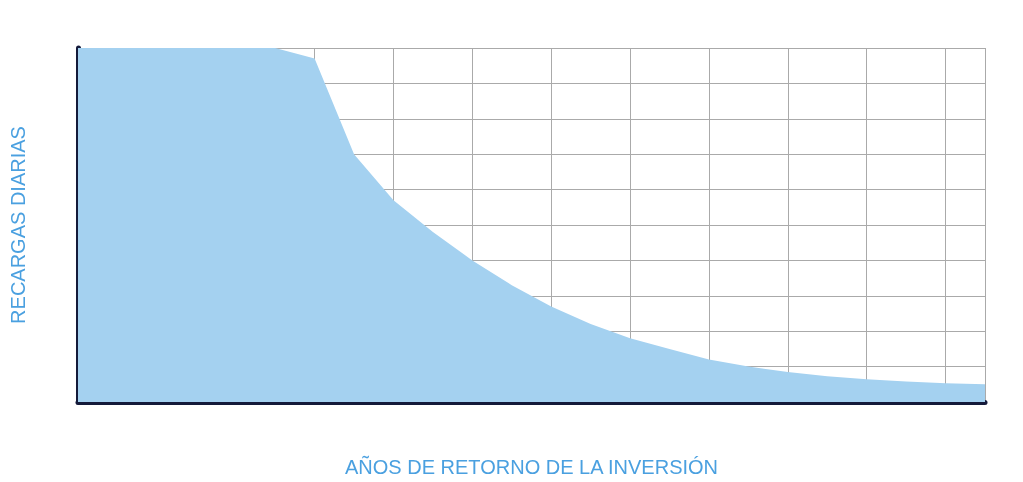 This screenshot has width=1023, height=482. I want to click on y-axis-title: RECARGAS DIARIAS, so click(18, 225).